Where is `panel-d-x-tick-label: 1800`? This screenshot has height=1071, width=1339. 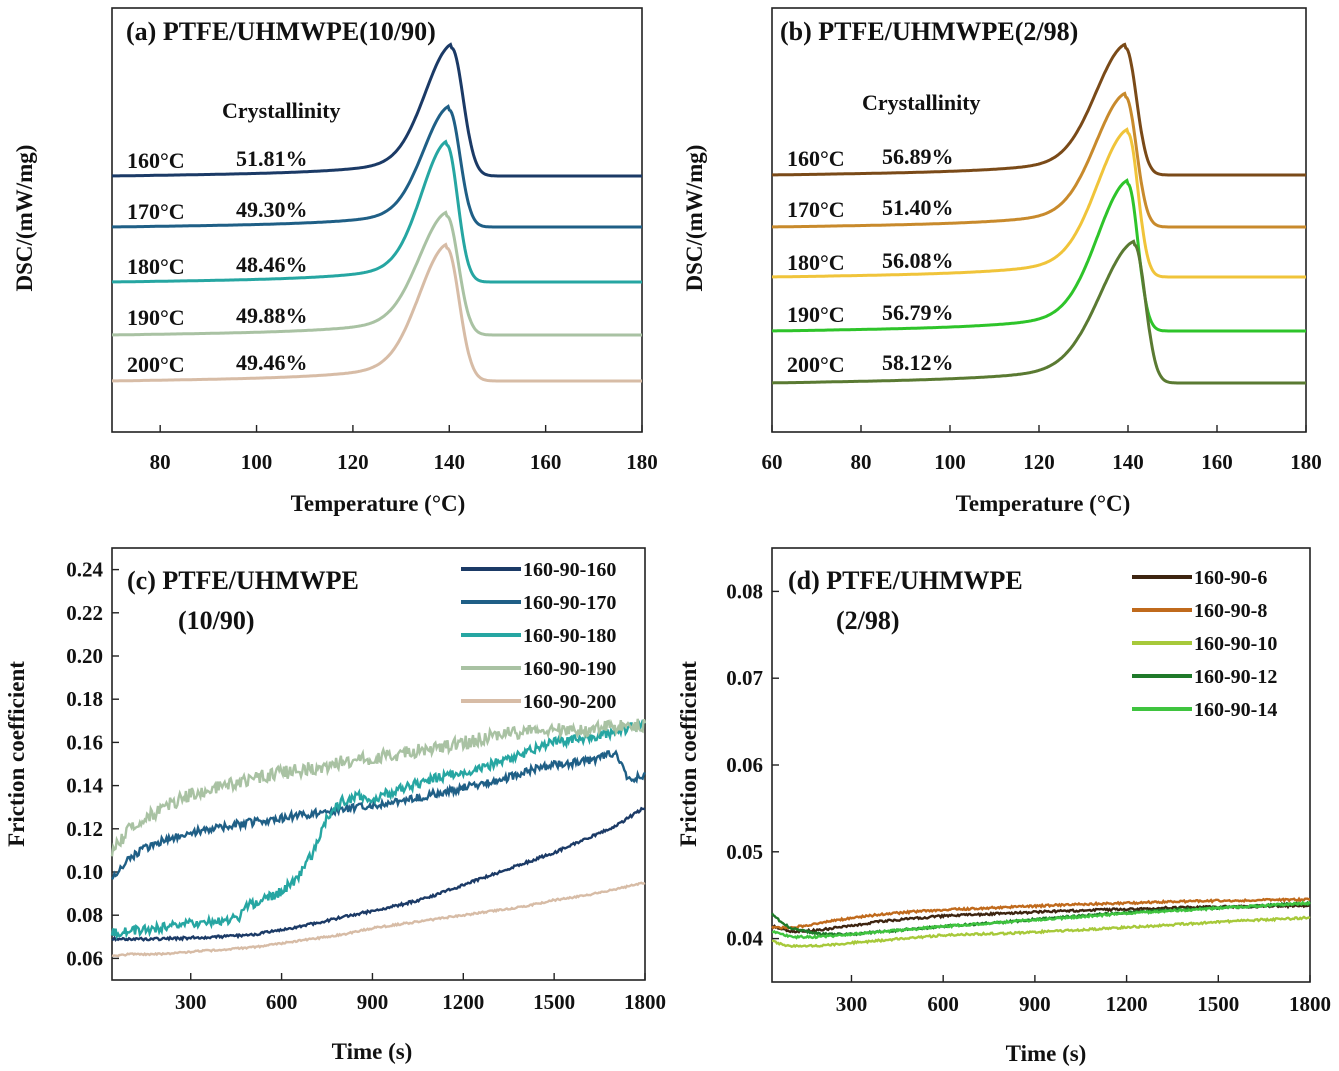
panel-d-x-tick-label: 1800 is located at coordinates (1310, 1004).